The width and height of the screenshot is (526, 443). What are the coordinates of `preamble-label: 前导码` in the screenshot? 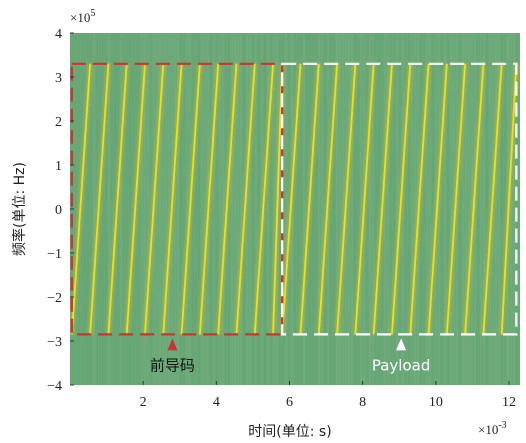 It's located at (172, 365).